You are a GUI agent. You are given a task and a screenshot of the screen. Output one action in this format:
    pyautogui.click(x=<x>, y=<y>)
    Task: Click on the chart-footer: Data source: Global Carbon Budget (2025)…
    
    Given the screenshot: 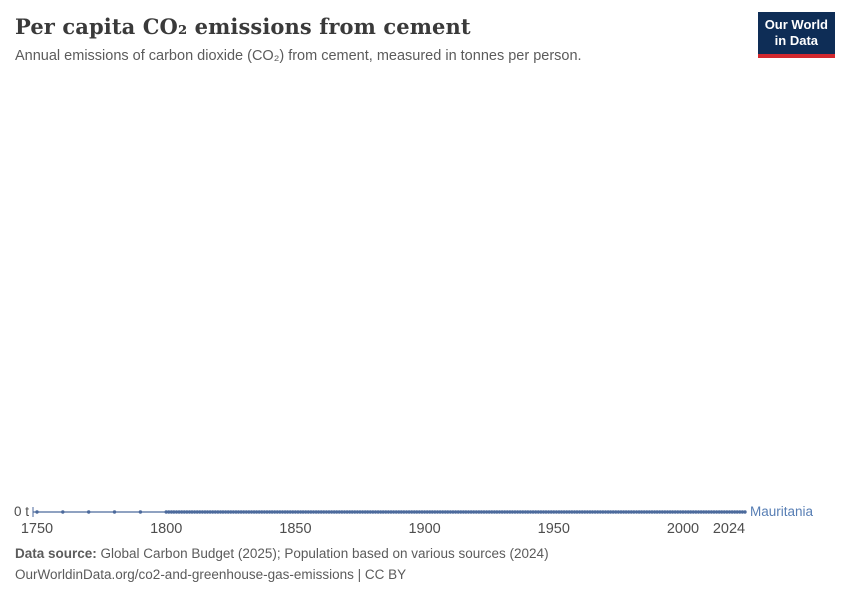 What is the action you would take?
    pyautogui.click(x=282, y=564)
    